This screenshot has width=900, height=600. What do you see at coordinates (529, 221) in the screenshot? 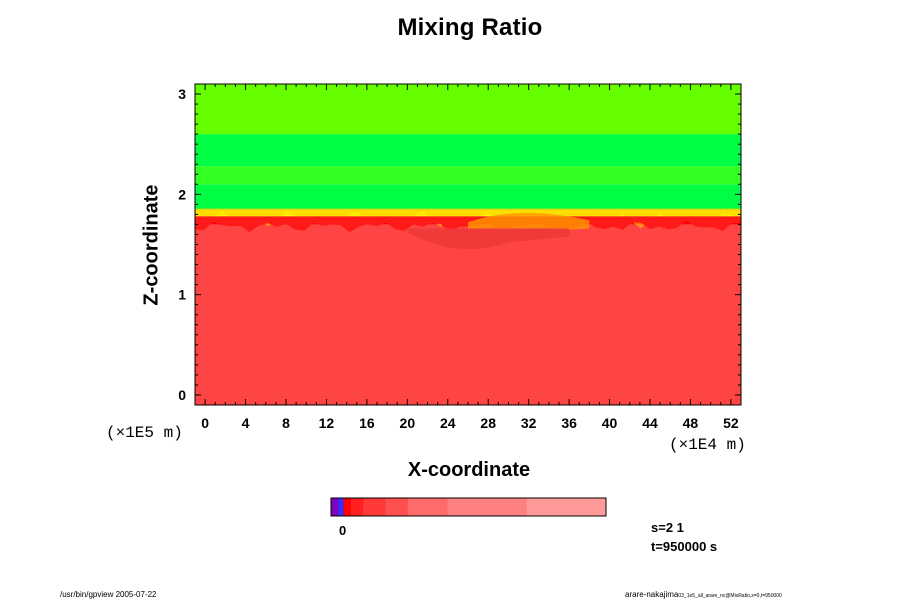
I see `interface-plume` at bounding box center [529, 221].